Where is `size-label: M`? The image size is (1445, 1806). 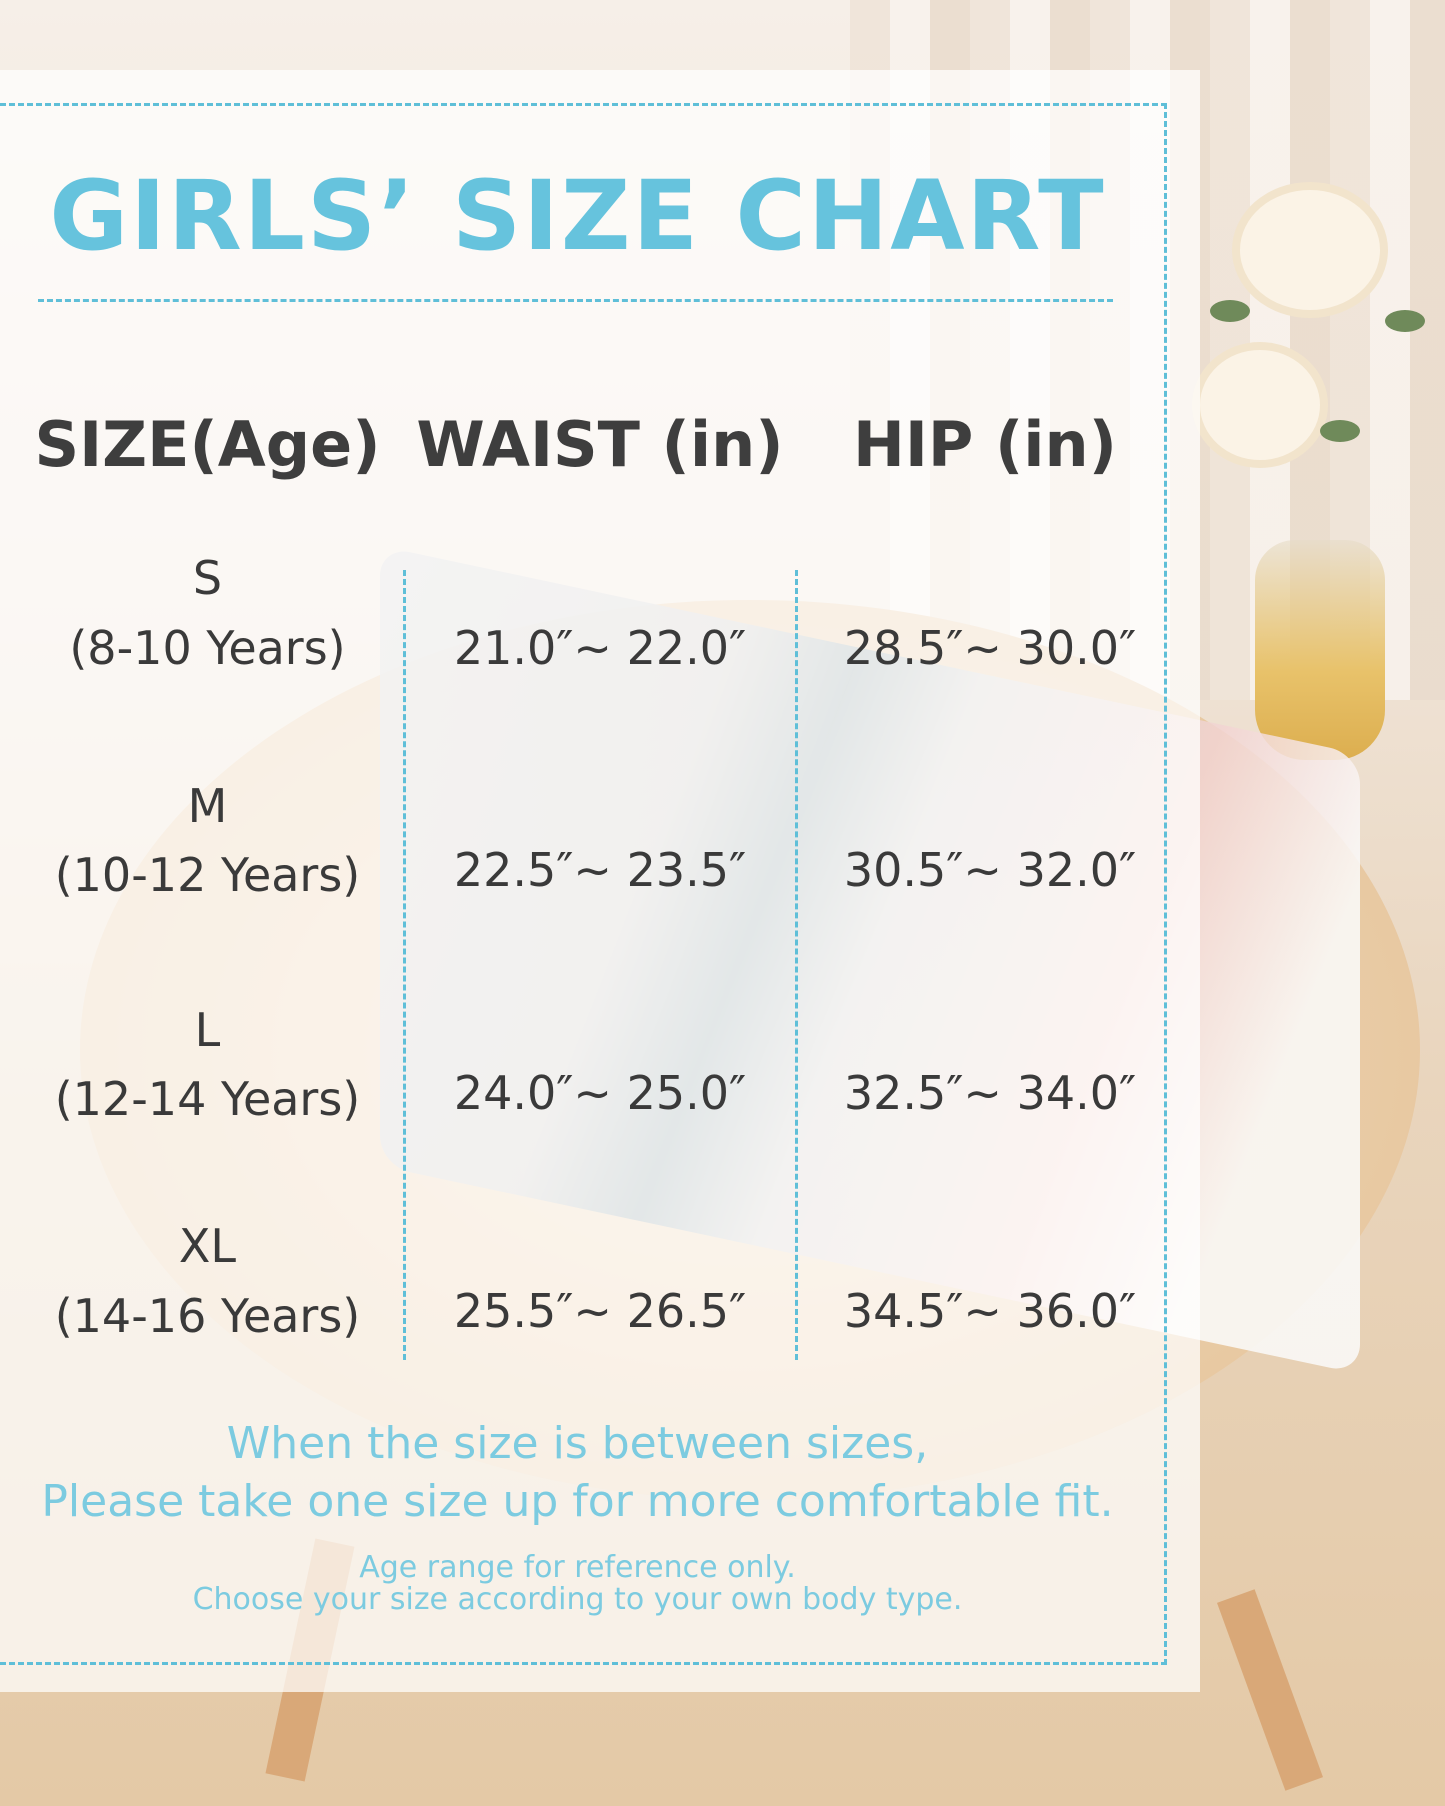 size-label: M is located at coordinates (207, 806).